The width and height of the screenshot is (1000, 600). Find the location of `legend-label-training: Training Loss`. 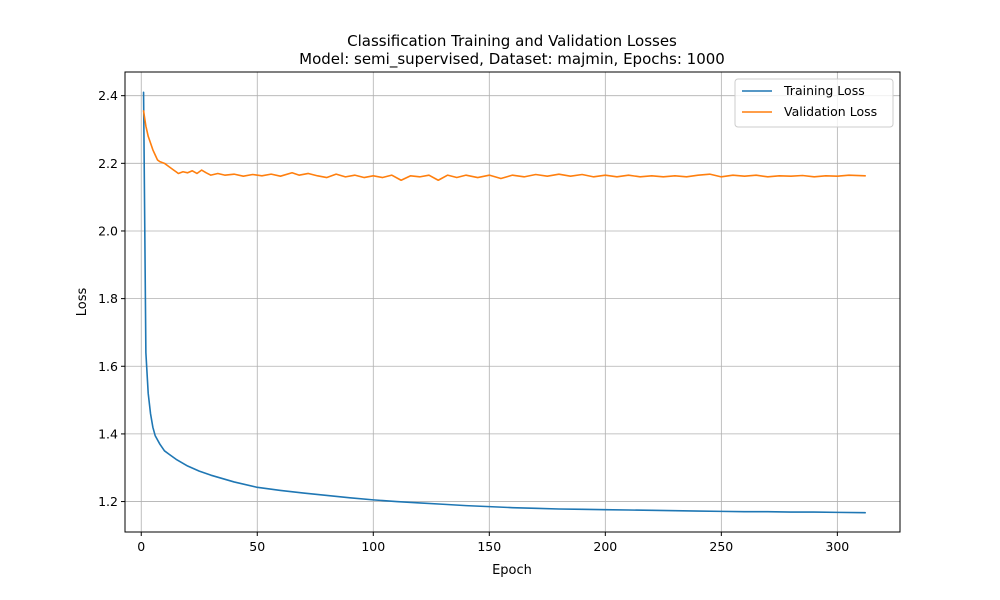

legend-label-training: Training Loss is located at coordinates (824, 90).